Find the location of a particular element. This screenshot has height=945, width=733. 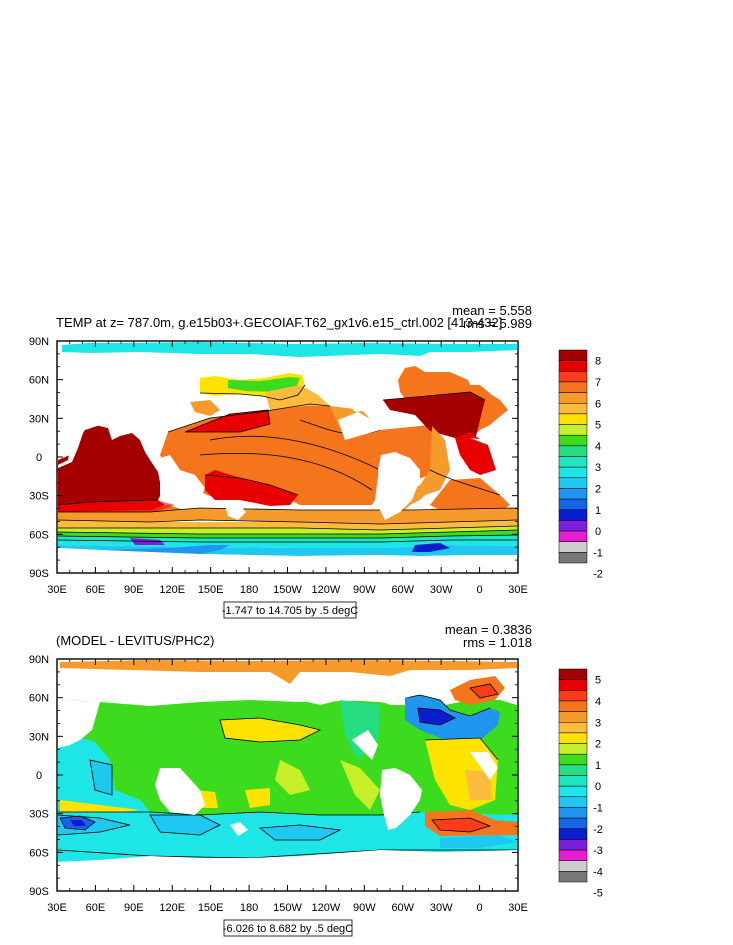

y-tick-label: 60S is located at coordinates (39, 853).